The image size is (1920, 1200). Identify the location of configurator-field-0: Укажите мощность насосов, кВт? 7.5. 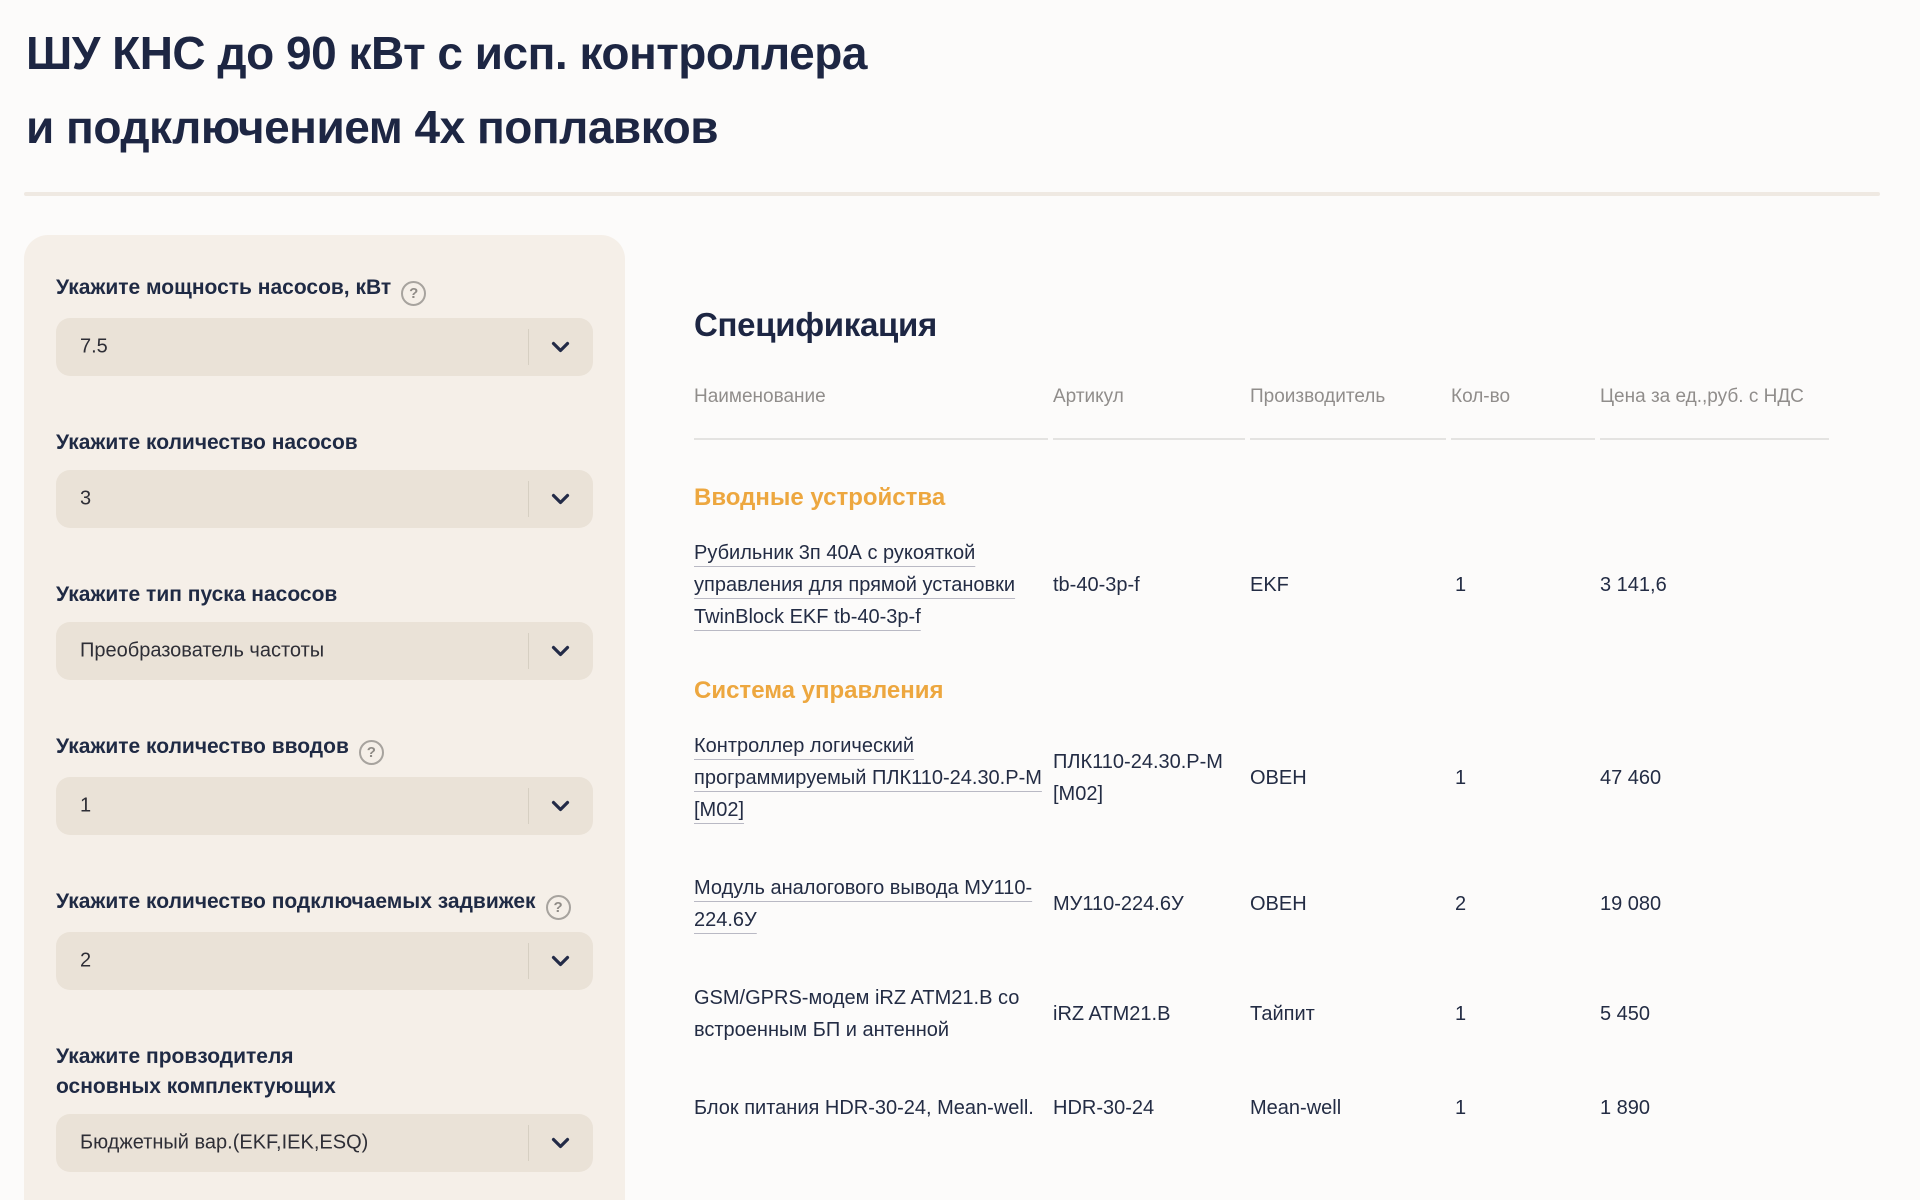
(324, 324).